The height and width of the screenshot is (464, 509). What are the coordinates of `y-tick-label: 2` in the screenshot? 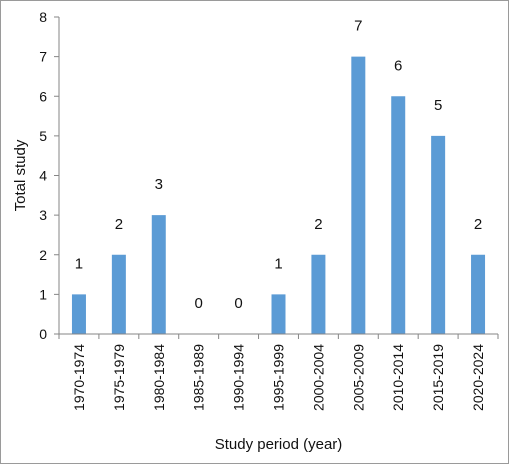 It's located at (43, 255).